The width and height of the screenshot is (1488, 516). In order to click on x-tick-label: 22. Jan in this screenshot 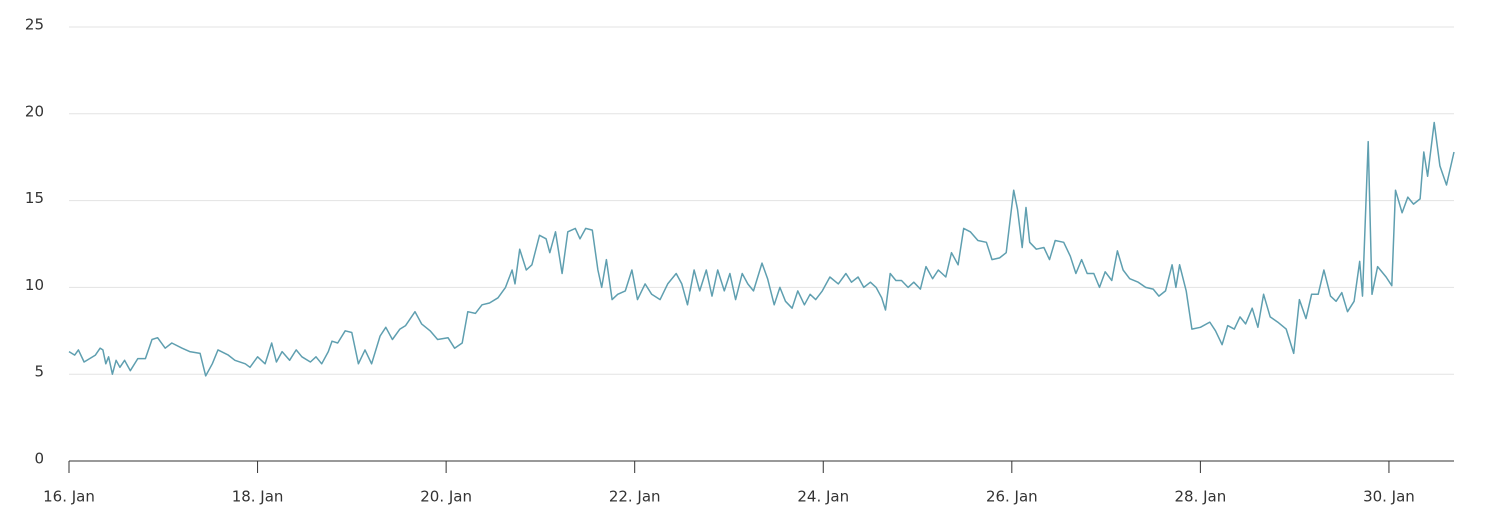, I will do `click(635, 497)`.